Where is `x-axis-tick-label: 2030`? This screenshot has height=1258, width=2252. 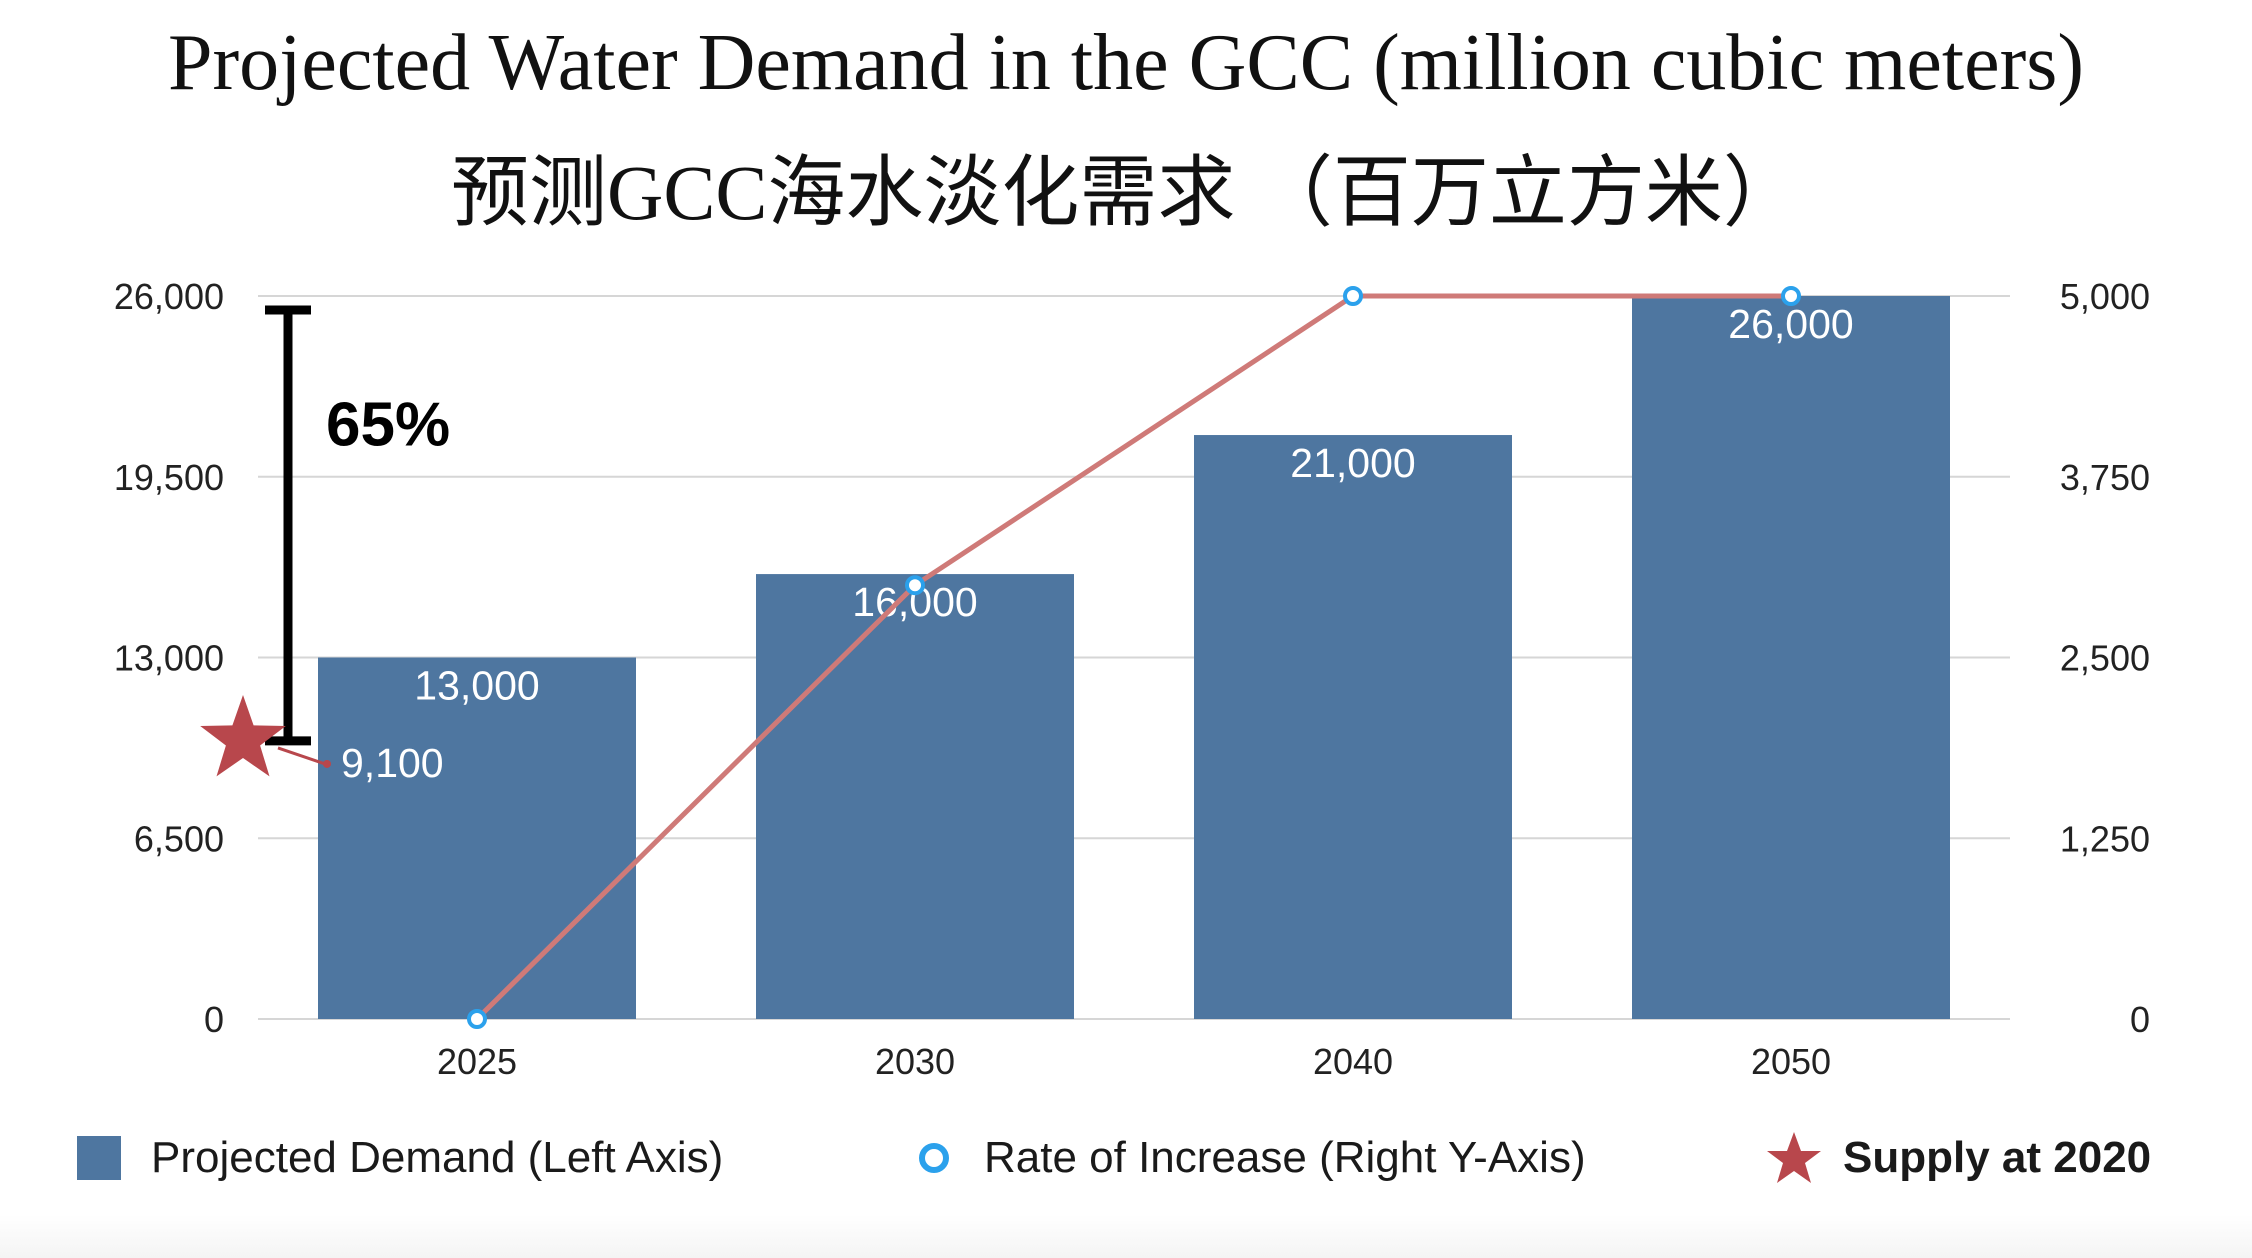
x-axis-tick-label: 2030 is located at coordinates (915, 1061).